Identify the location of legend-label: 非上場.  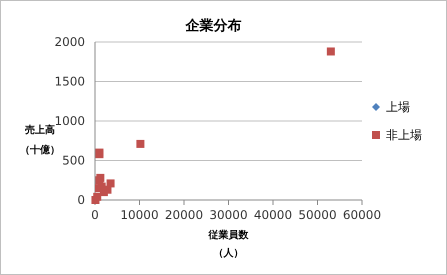
(404, 135).